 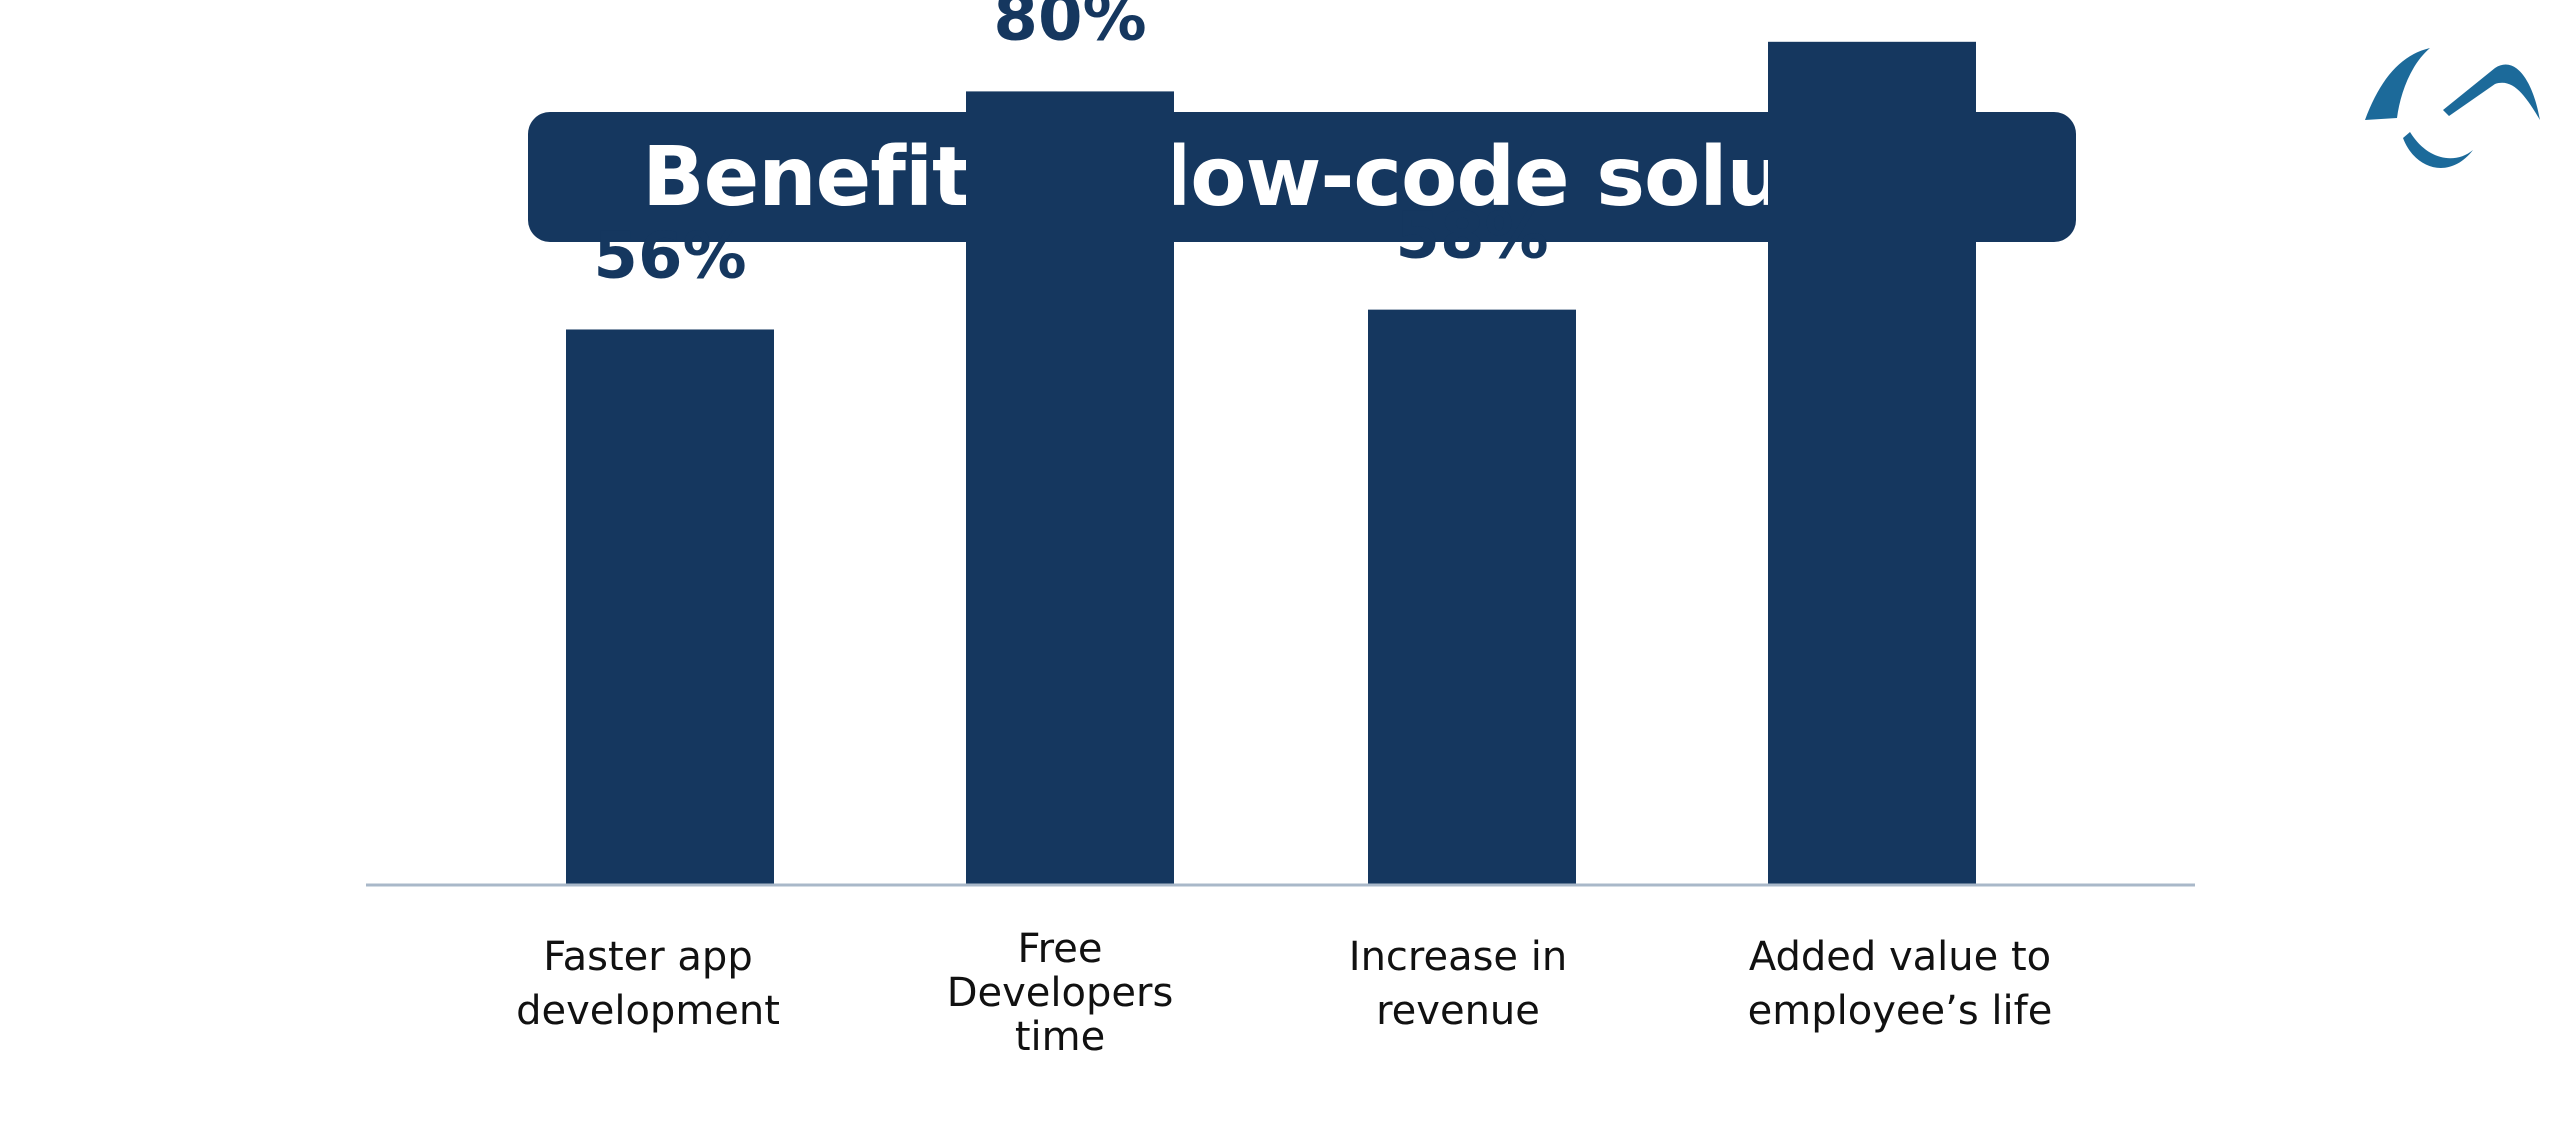 What do you see at coordinates (1060, 949) in the screenshot?
I see `category-label-2-line-1: Free` at bounding box center [1060, 949].